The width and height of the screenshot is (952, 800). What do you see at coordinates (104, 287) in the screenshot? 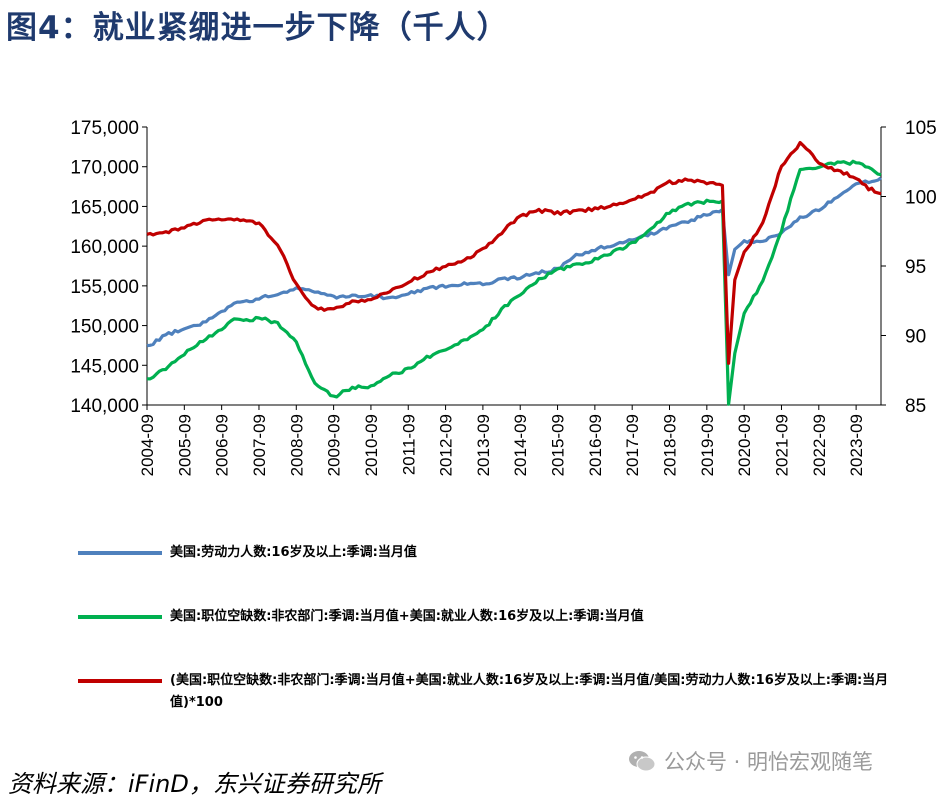
I see `y-left-tick-label: 155,000` at bounding box center [104, 287].